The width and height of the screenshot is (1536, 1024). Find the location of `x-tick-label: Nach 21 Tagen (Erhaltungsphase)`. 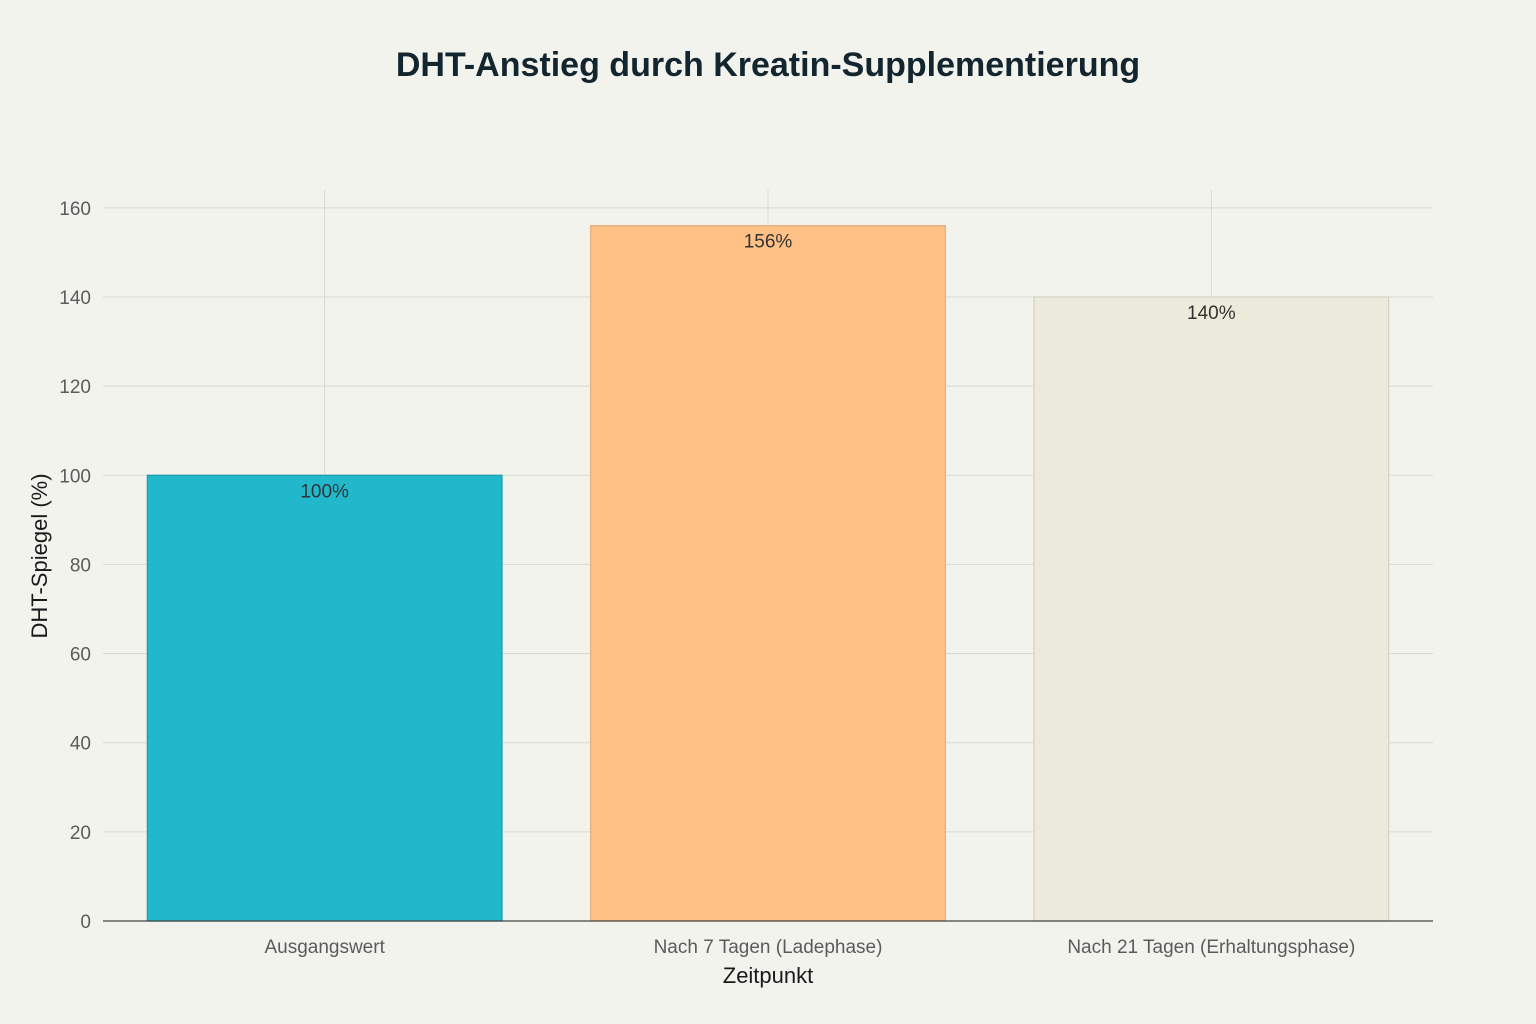

x-tick-label: Nach 21 Tagen (Erhaltungsphase) is located at coordinates (1211, 947).